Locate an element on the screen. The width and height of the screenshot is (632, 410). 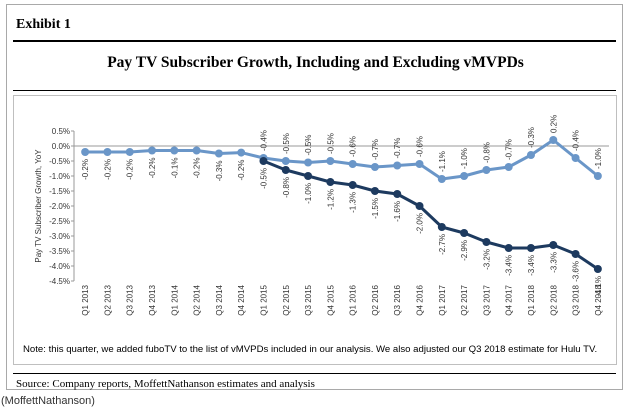
data-label-excluding: -4.1% is located at coordinates (598, 286).